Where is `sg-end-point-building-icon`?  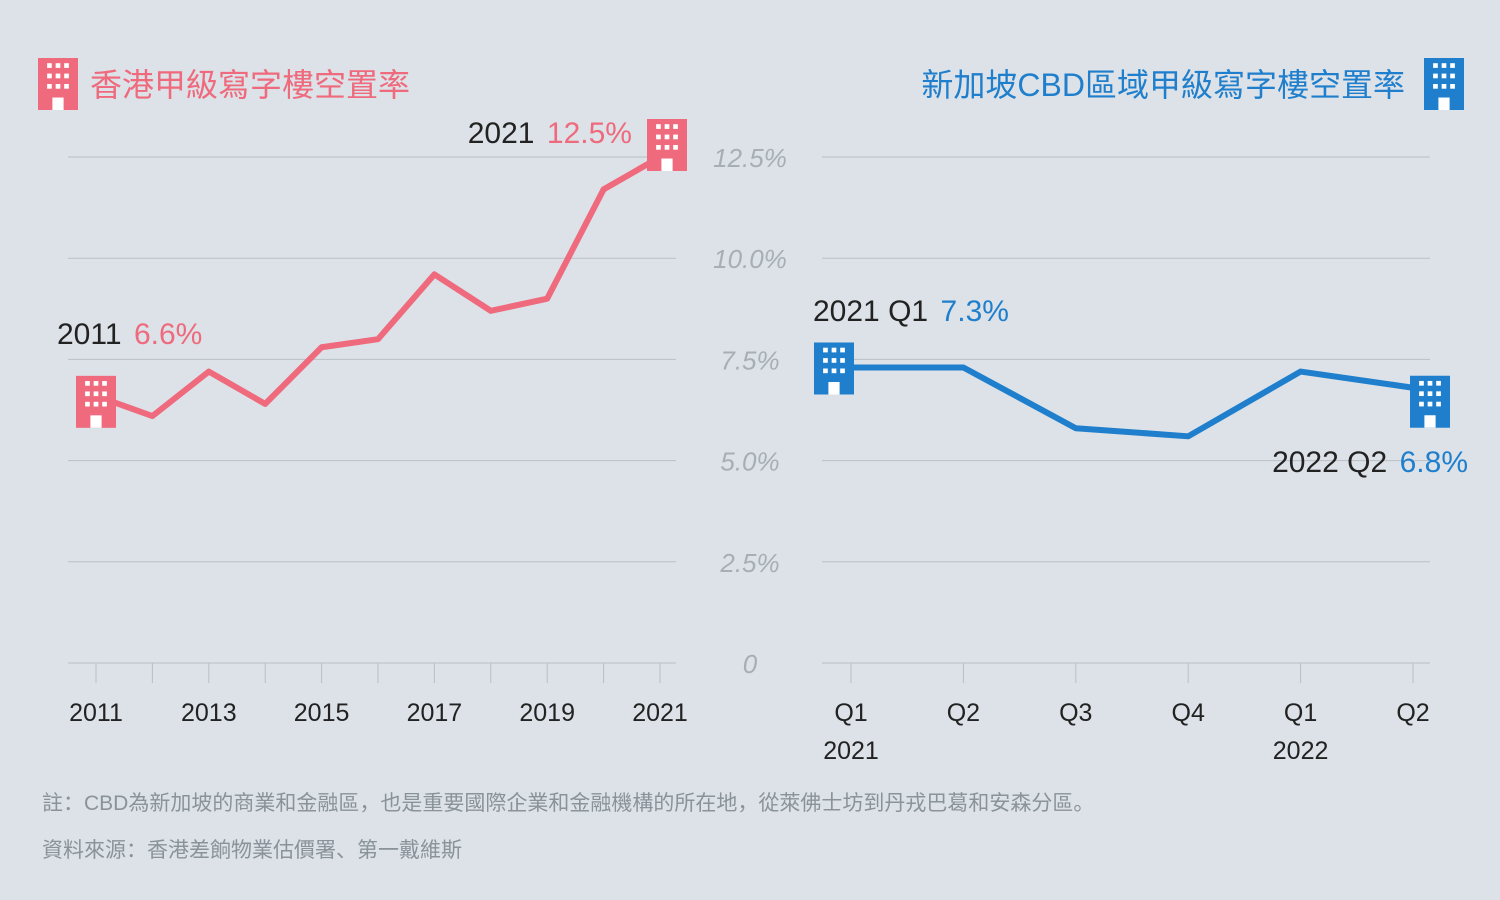 sg-end-point-building-icon is located at coordinates (1430, 401).